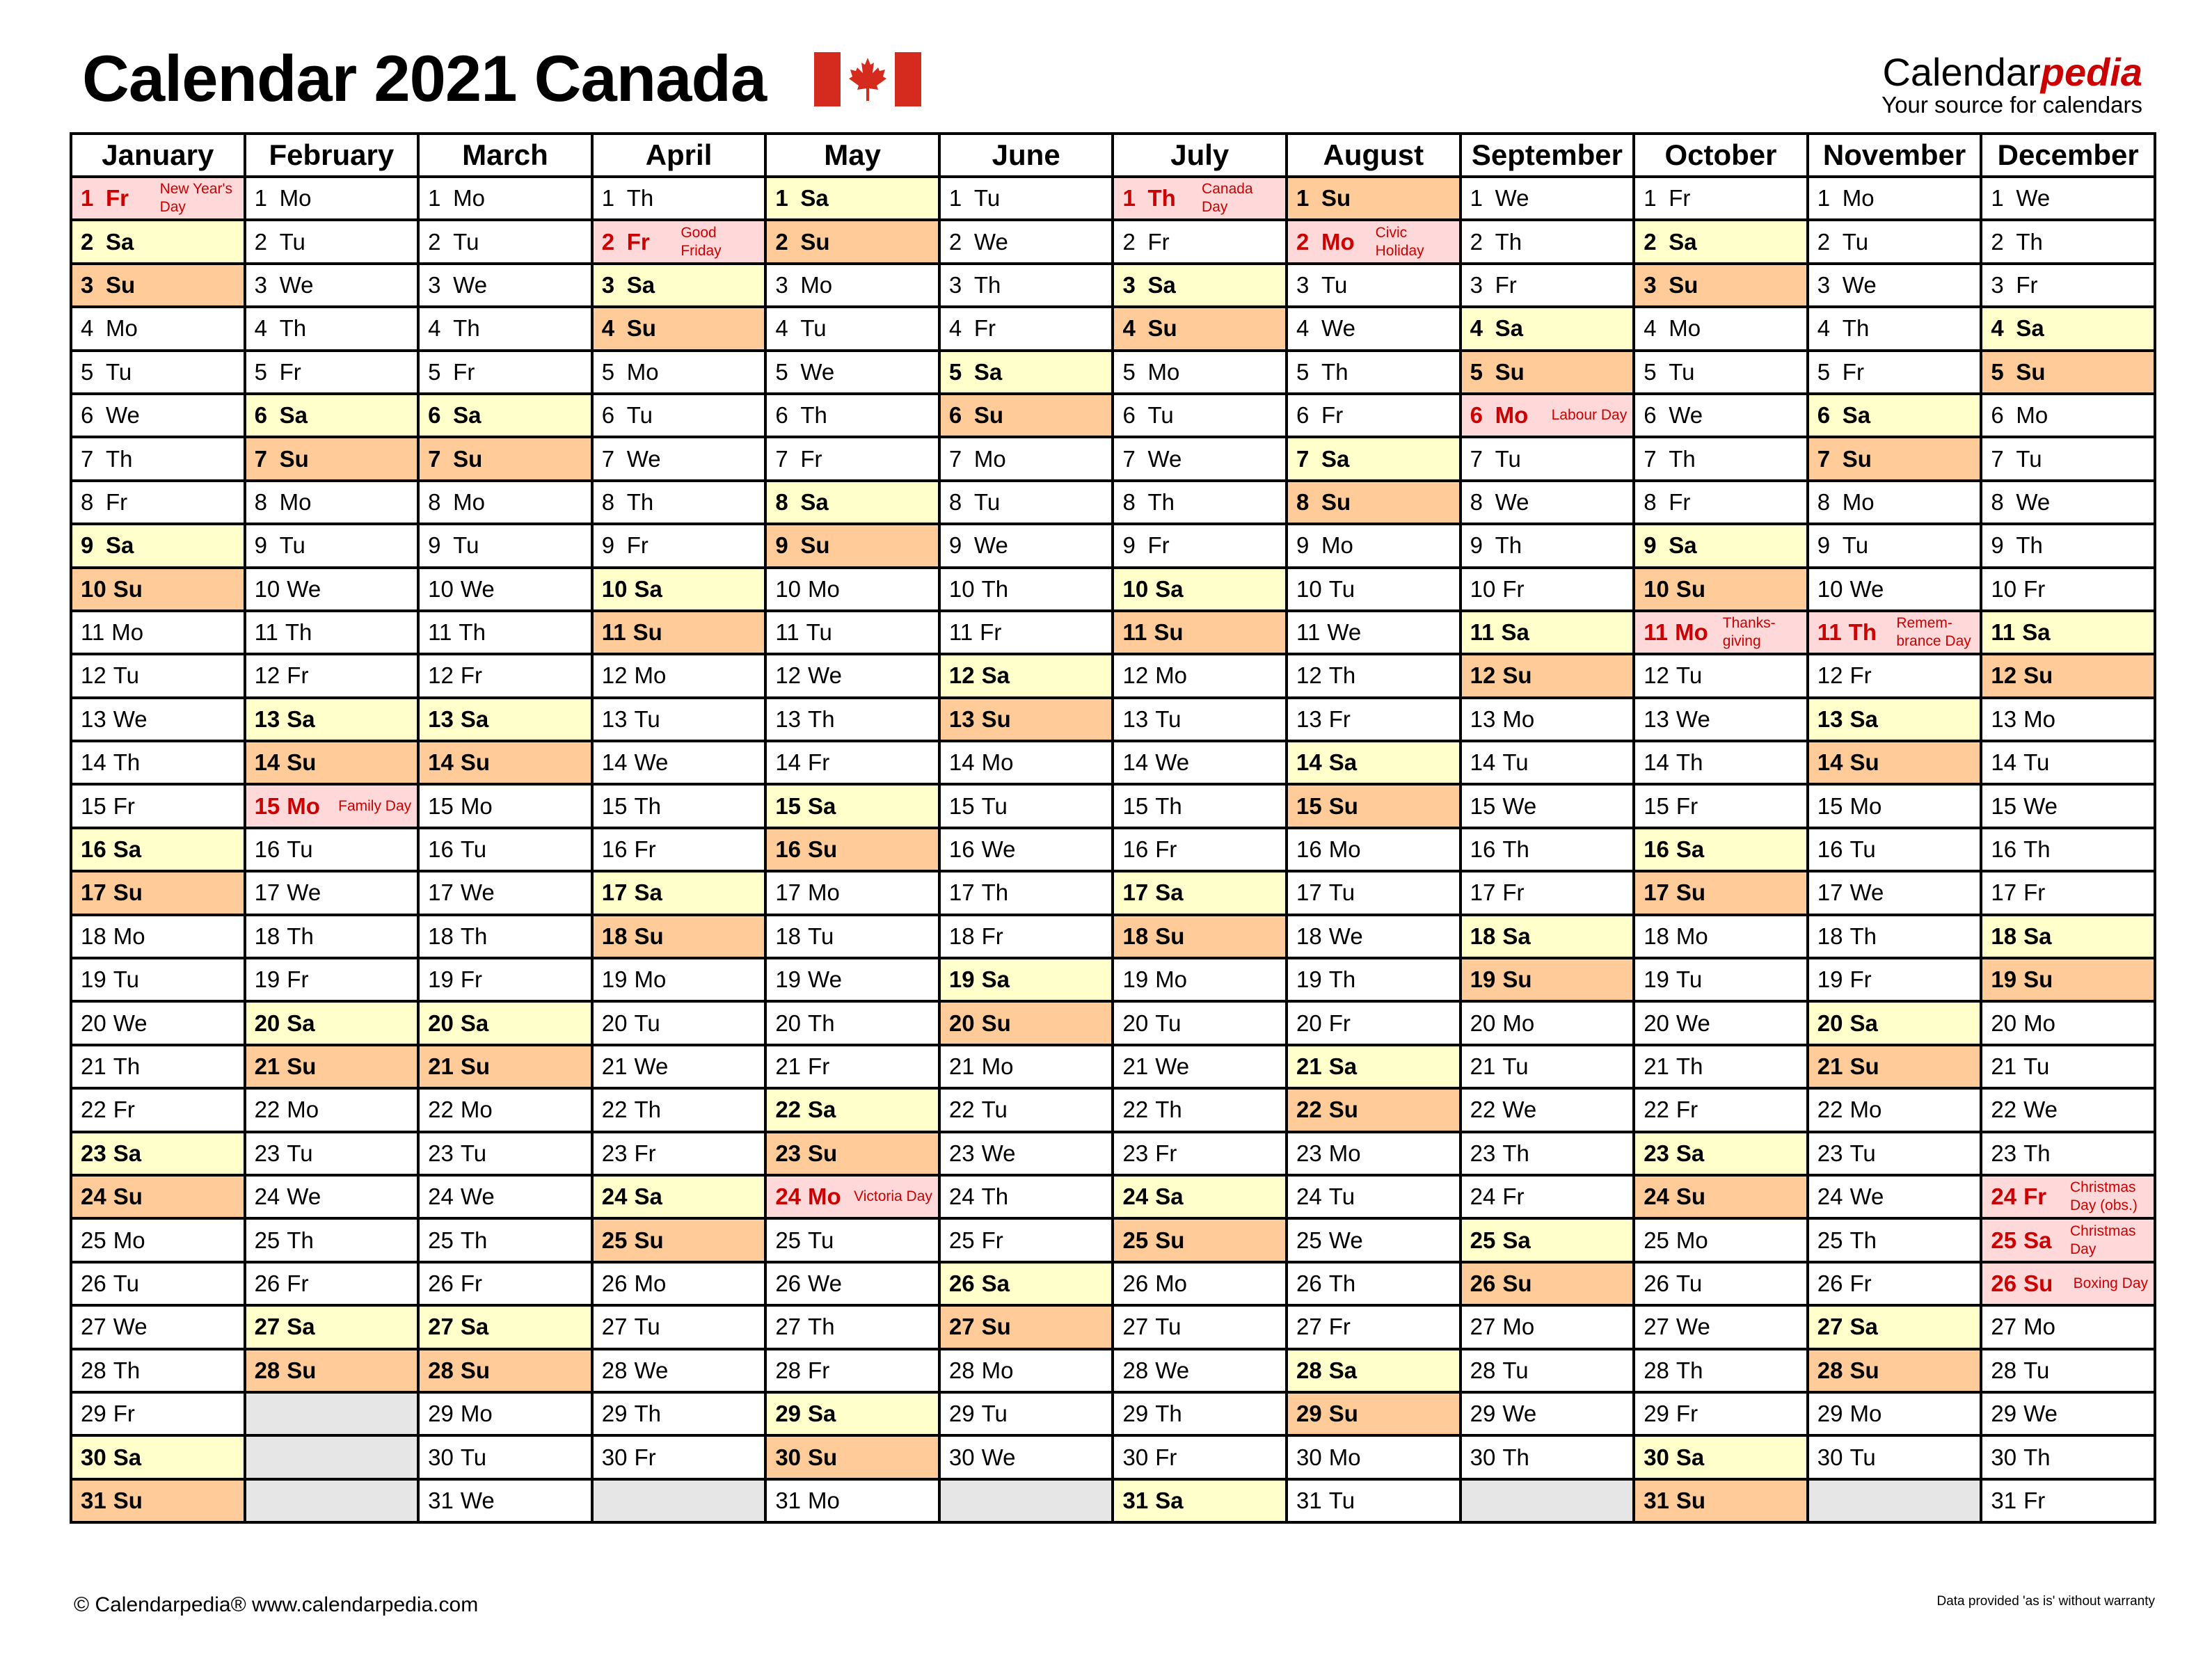 This screenshot has width=2212, height=1658. I want to click on day-cell: 9 Tu, so click(505, 546).